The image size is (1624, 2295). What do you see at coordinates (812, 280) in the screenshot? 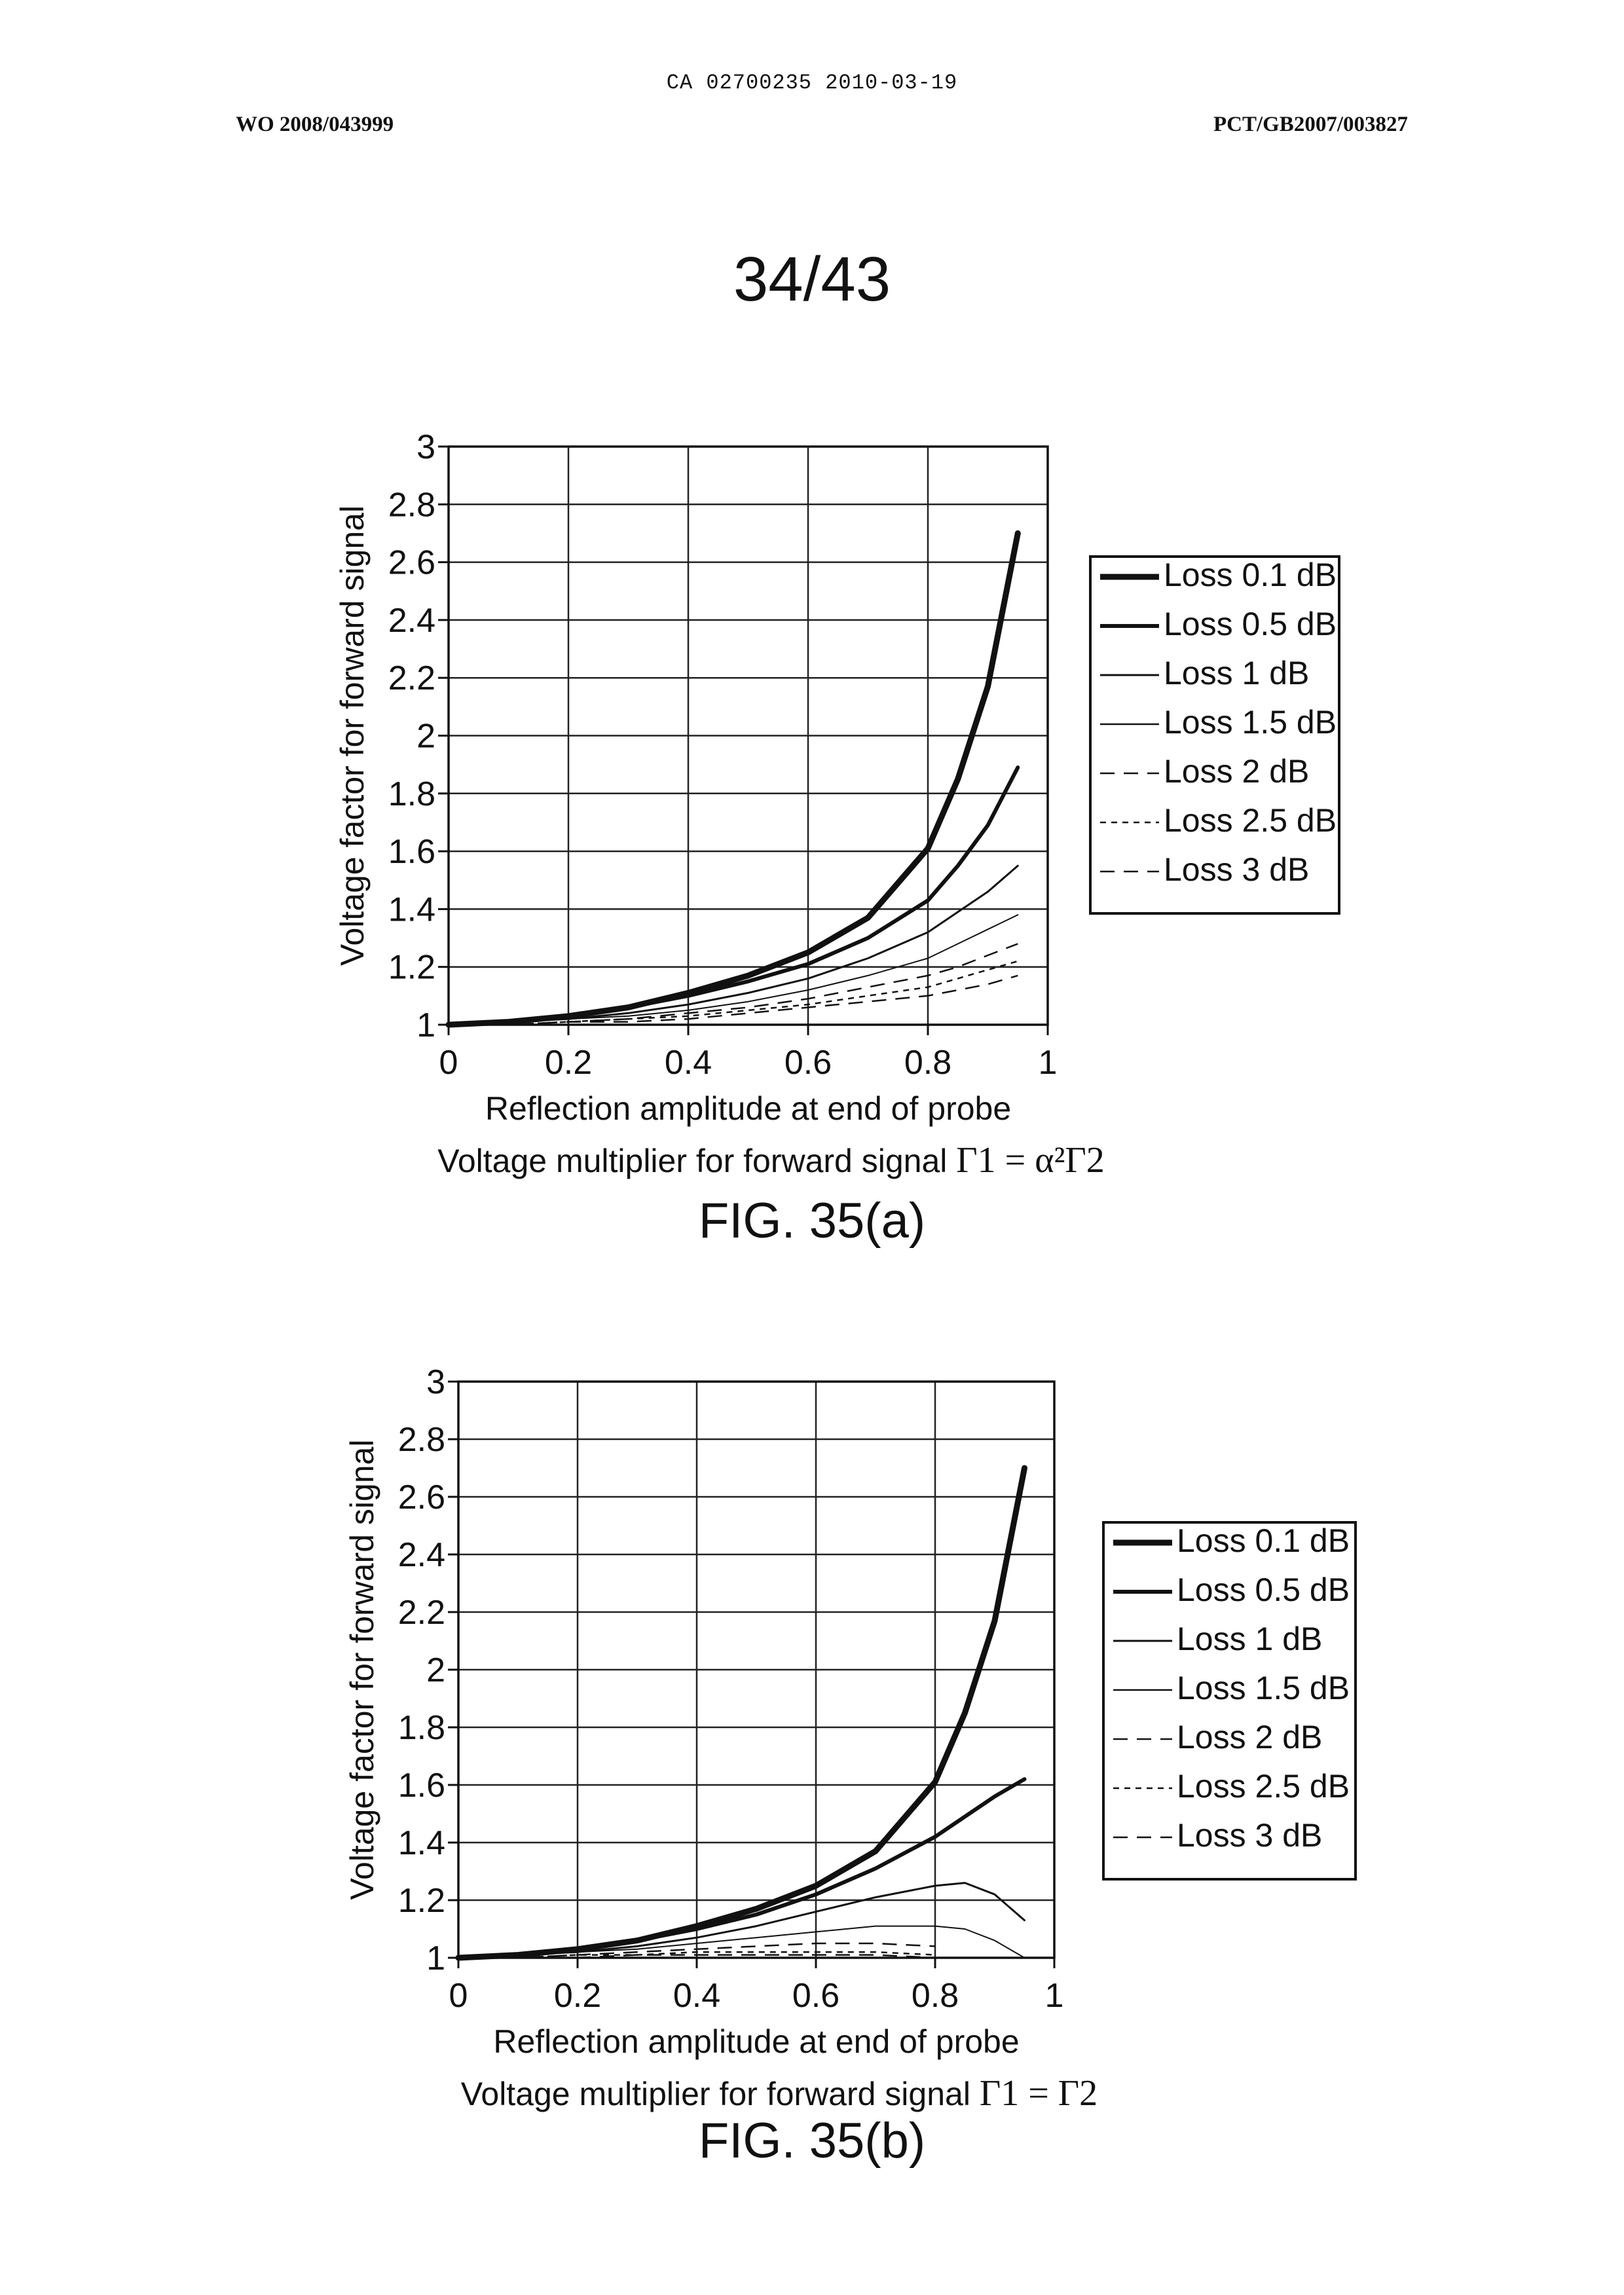
I see `sheet-number: 34/43` at bounding box center [812, 280].